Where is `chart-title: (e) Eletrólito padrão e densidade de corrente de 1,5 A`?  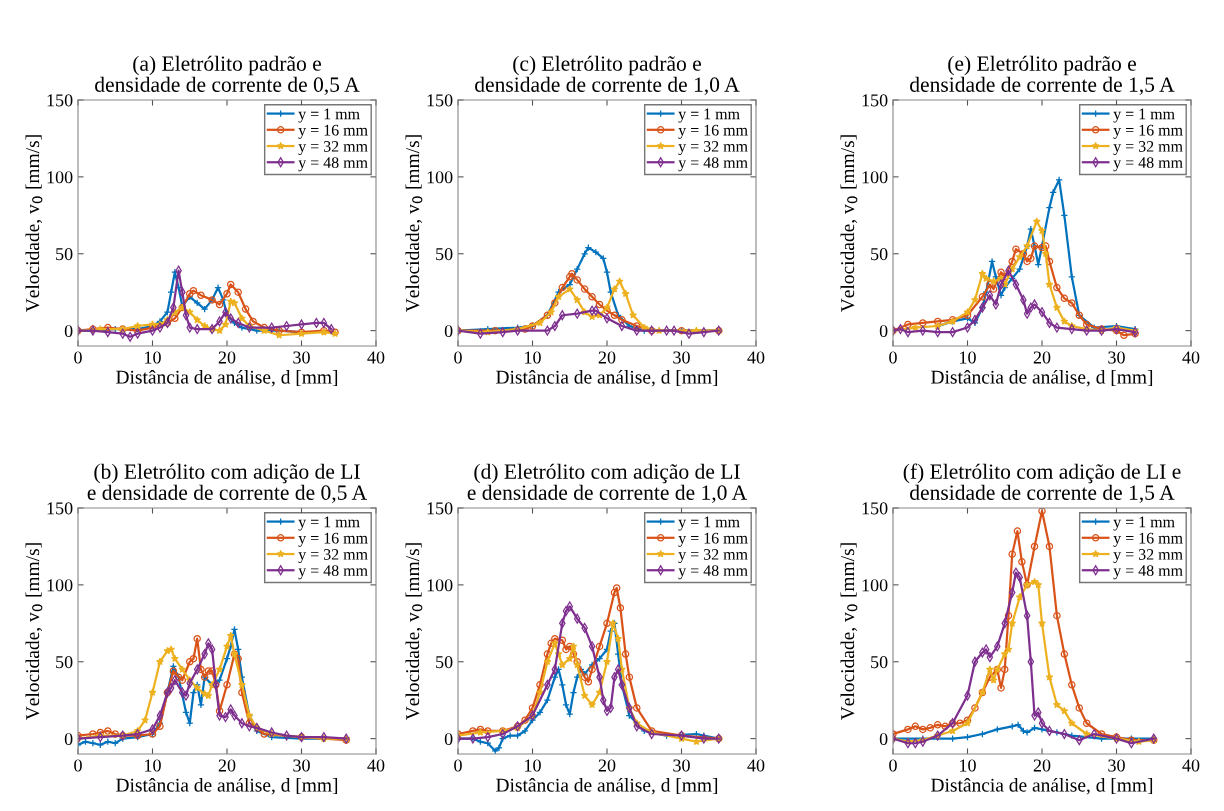 chart-title: (e) Eletrólito padrão e densidade de corrente de 1,5 A is located at coordinates (1042, 75).